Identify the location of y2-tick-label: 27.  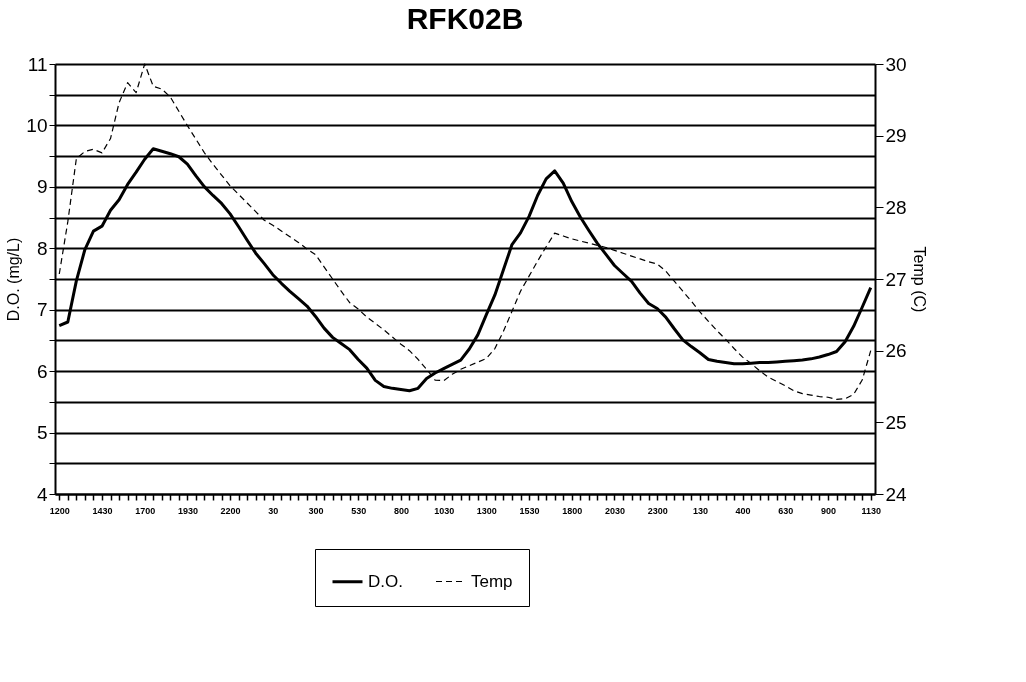
(896, 279).